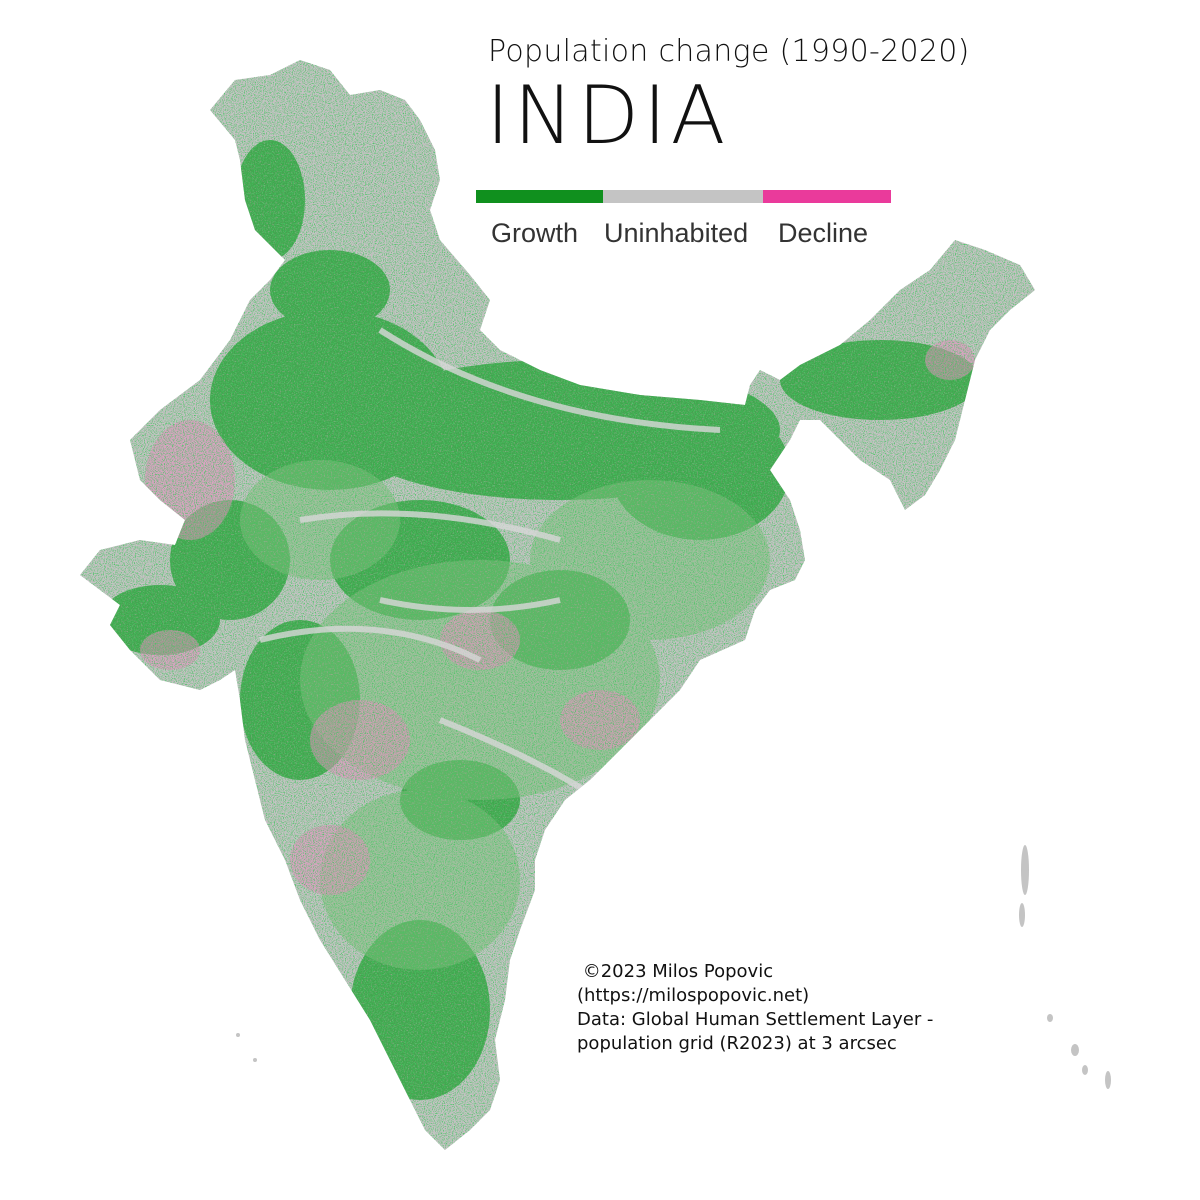 This screenshot has width=1200, height=1200. I want to click on credits-data-source: Data: Global Human Settlement Layer -, so click(755, 1019).